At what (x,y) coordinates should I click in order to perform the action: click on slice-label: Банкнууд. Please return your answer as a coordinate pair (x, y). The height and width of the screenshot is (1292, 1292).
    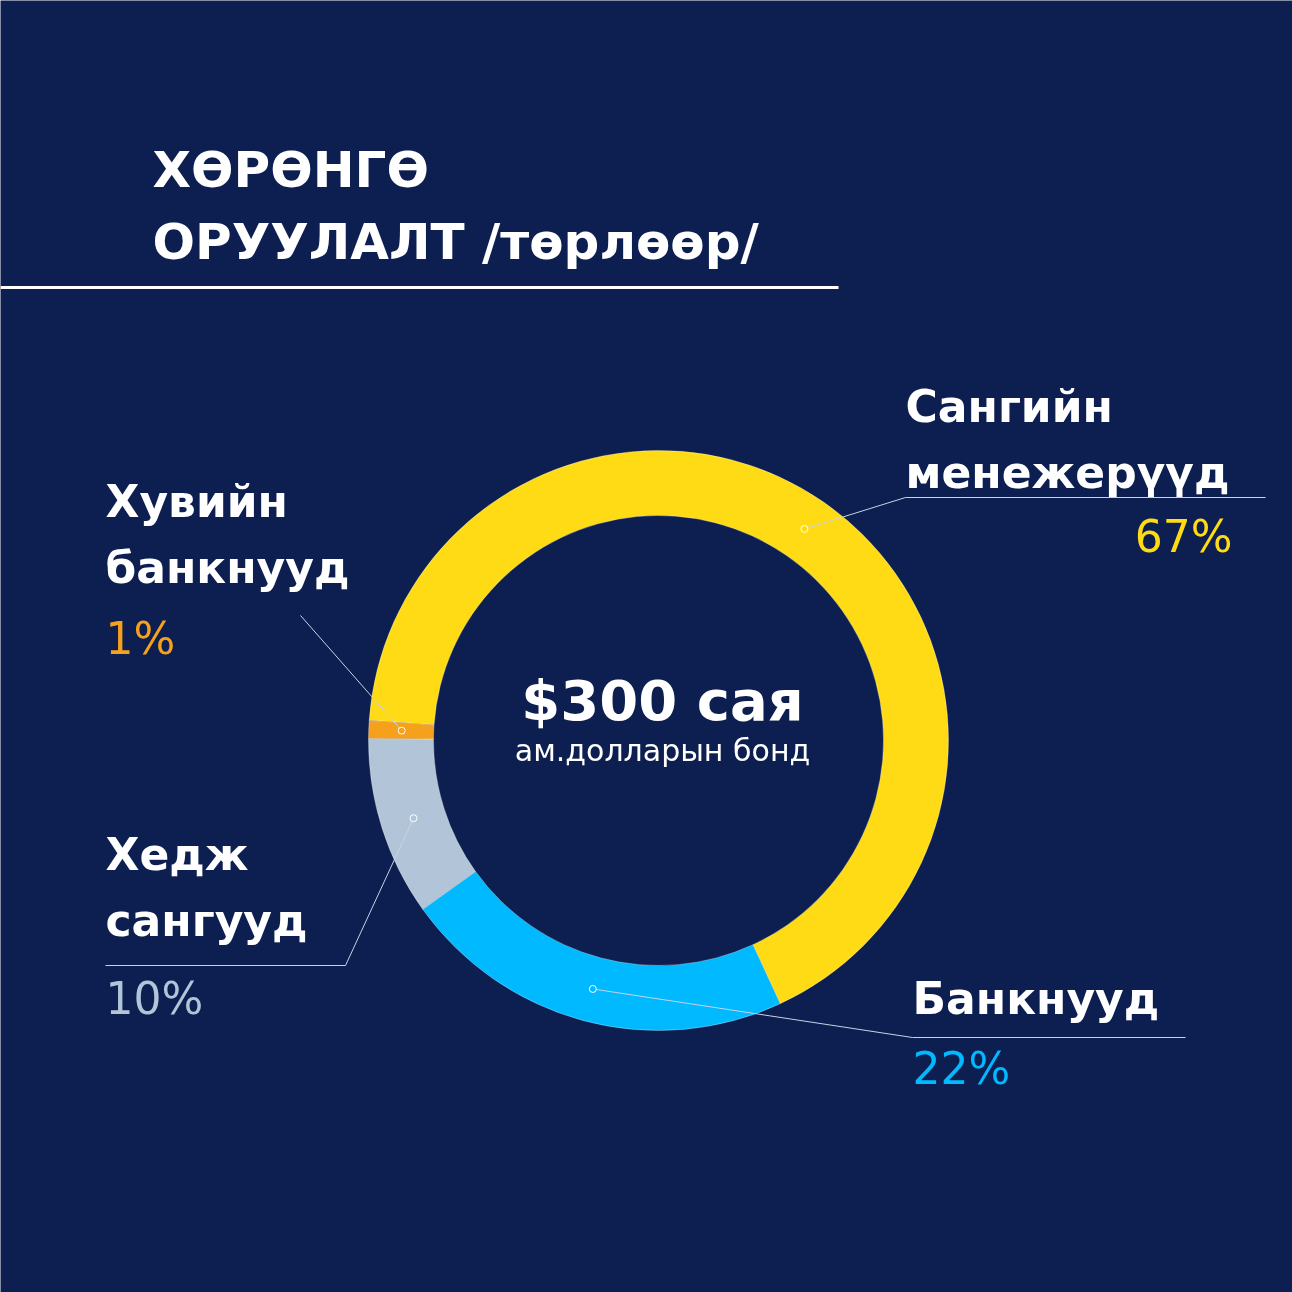
    Looking at the image, I should click on (1036, 998).